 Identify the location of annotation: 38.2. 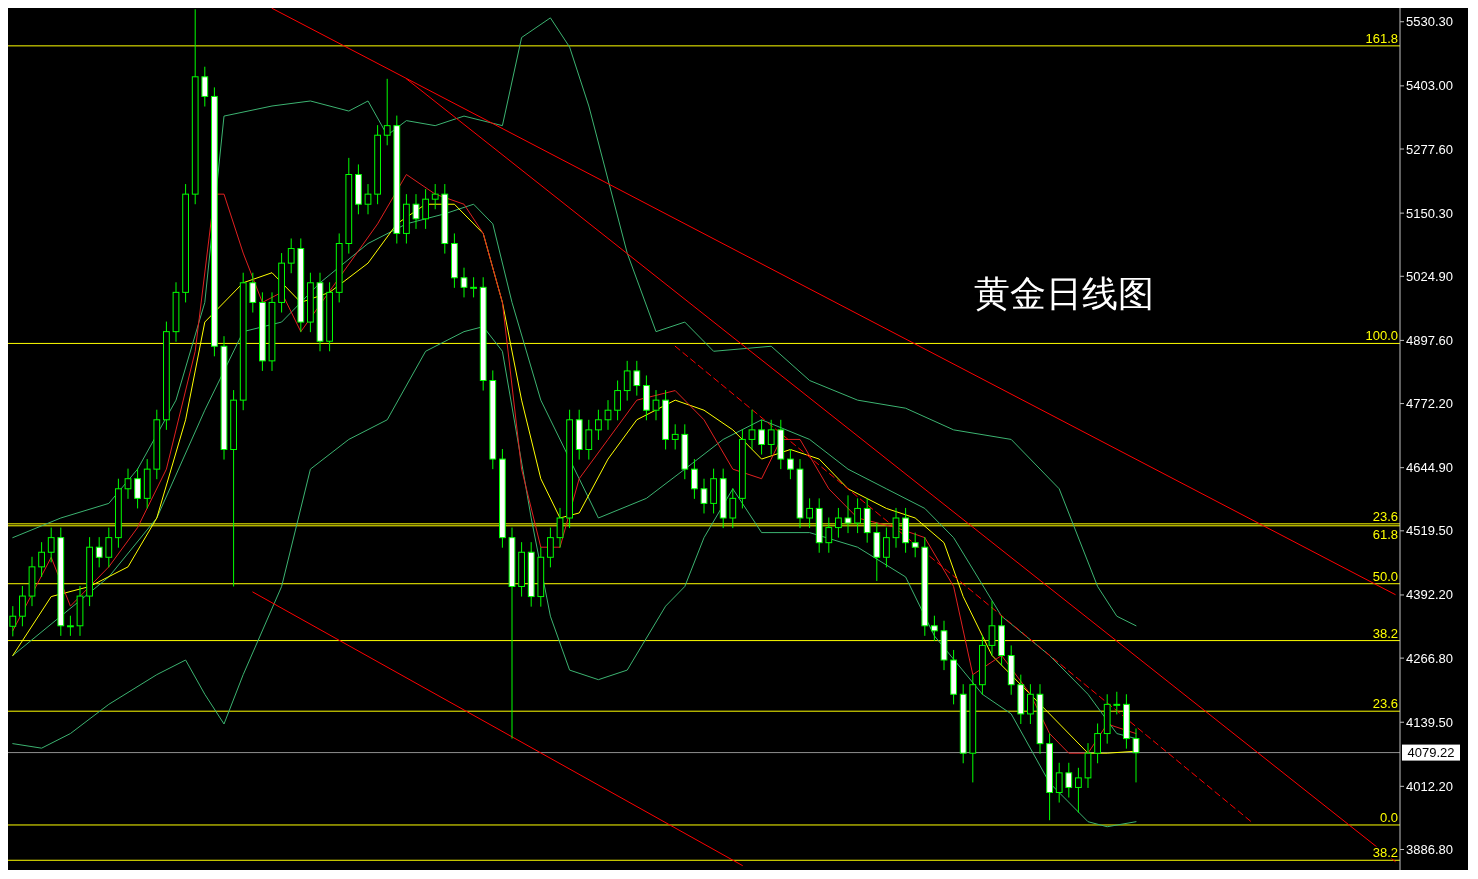
(1385, 633).